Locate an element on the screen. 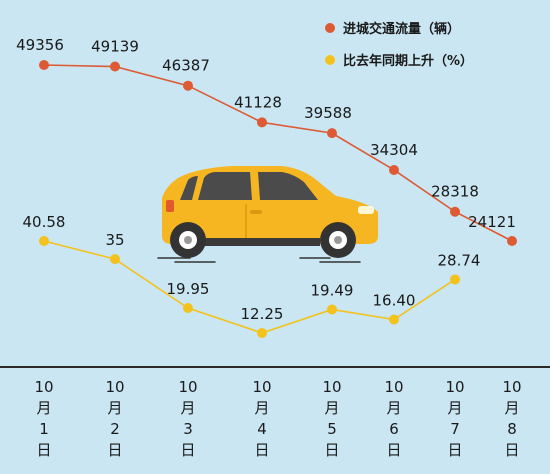 Image resolution: width=550 pixels, height=474 pixels. data-label-s1-8: 24121 is located at coordinates (492, 222).